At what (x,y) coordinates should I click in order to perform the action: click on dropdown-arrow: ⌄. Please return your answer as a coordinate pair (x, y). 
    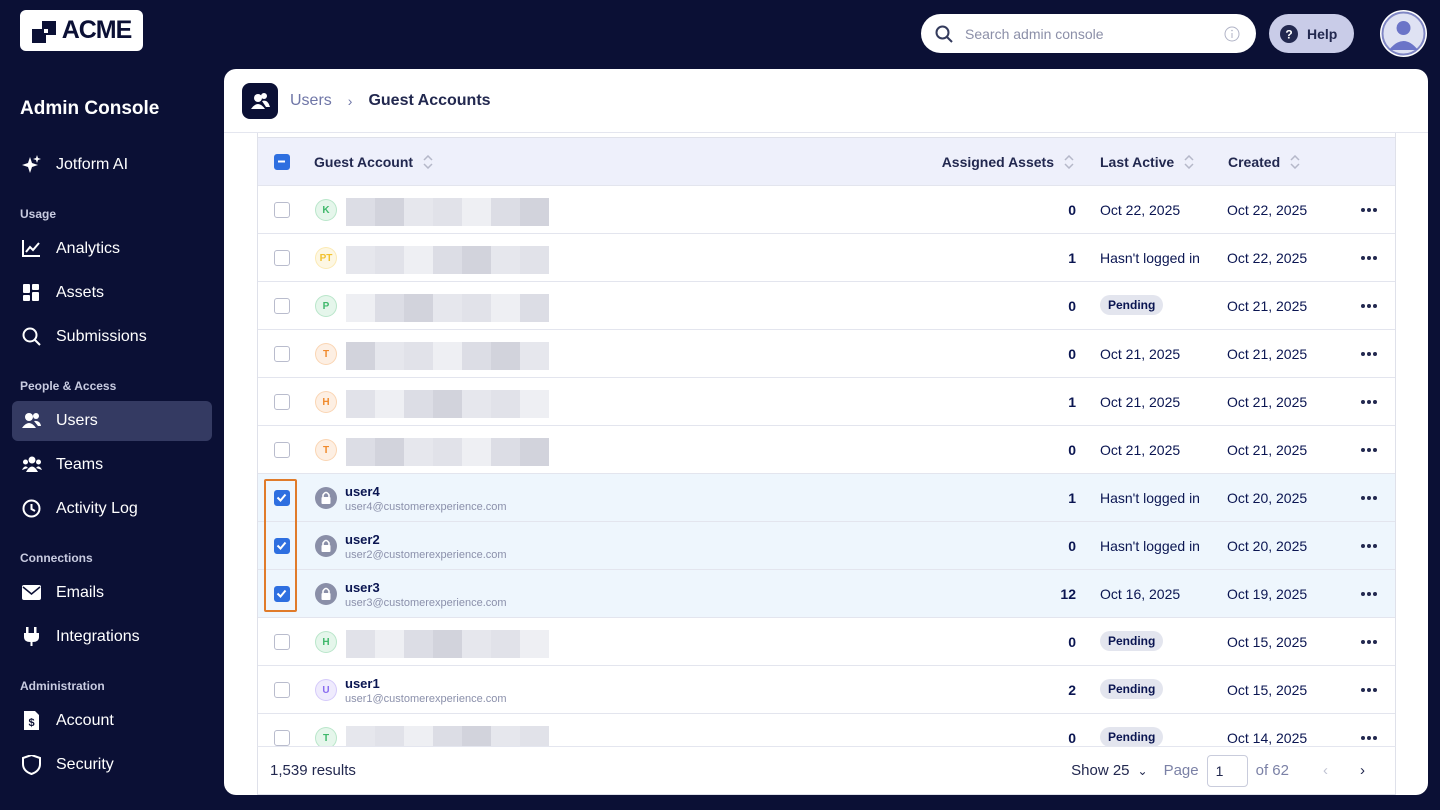
    Looking at the image, I should click on (1142, 770).